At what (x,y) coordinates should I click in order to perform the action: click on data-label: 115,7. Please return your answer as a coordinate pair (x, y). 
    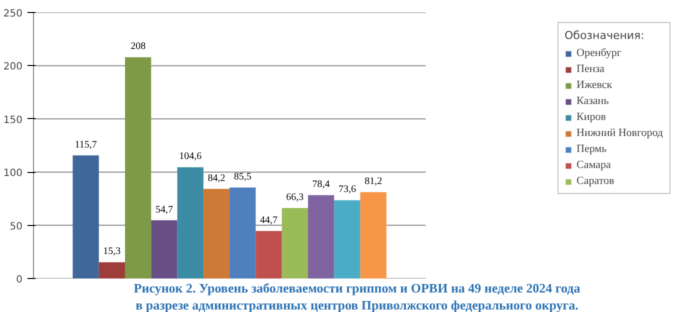
    Looking at the image, I should click on (85, 144).